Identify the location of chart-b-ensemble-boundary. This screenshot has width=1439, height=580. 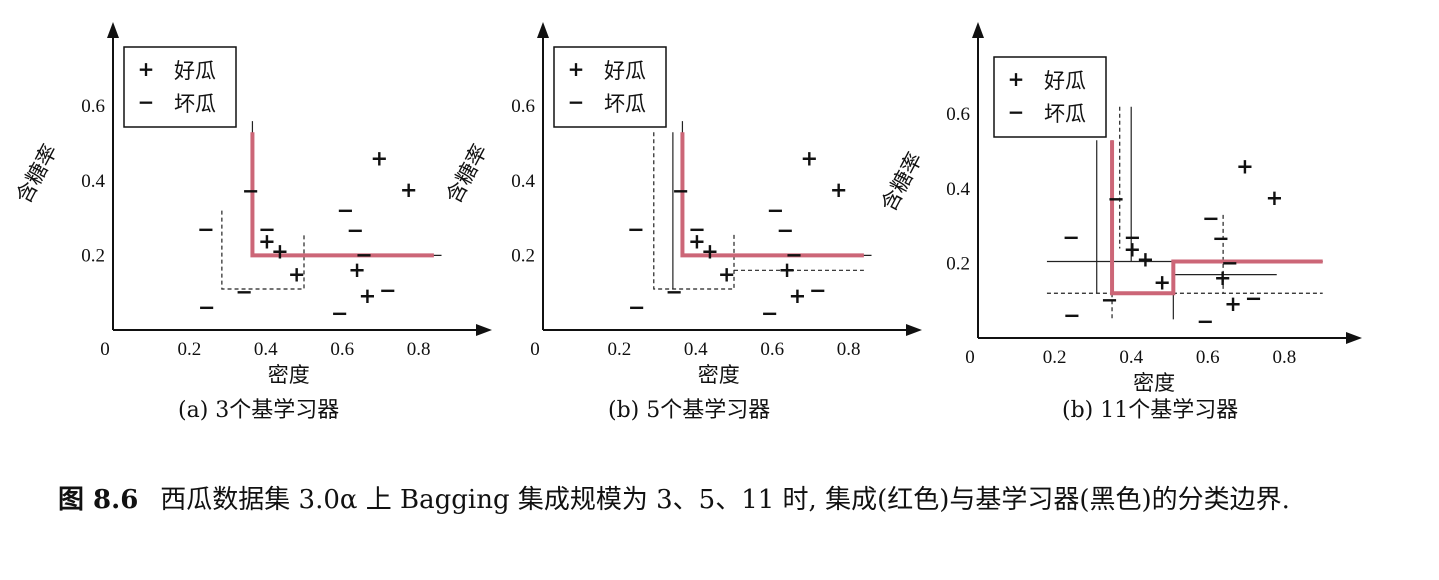
(772, 195).